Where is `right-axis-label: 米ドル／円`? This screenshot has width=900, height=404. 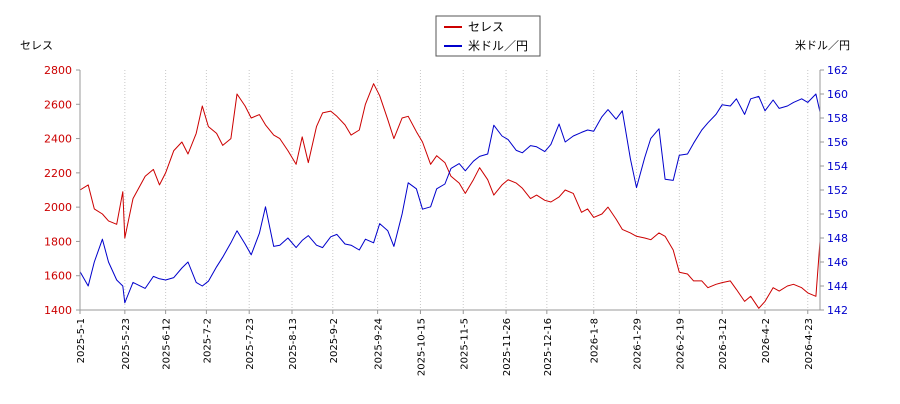 right-axis-label: 米ドル／円 is located at coordinates (822, 45).